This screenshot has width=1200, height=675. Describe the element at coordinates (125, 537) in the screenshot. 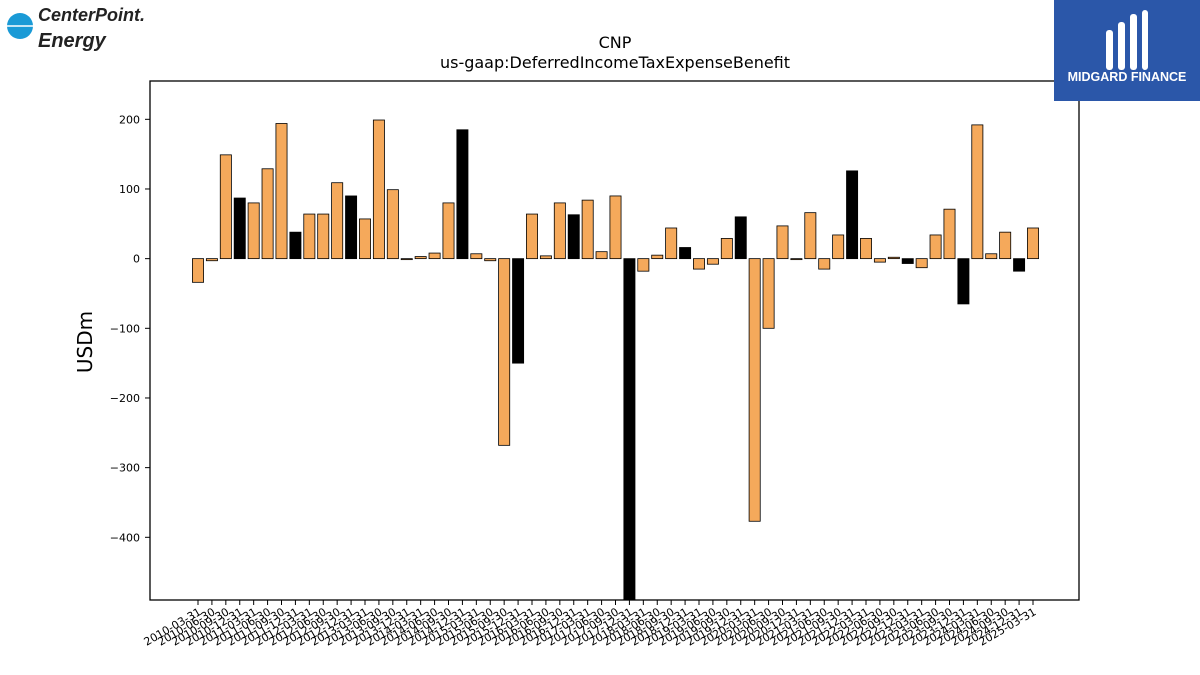

I see `y-tick-label: −400` at that location.